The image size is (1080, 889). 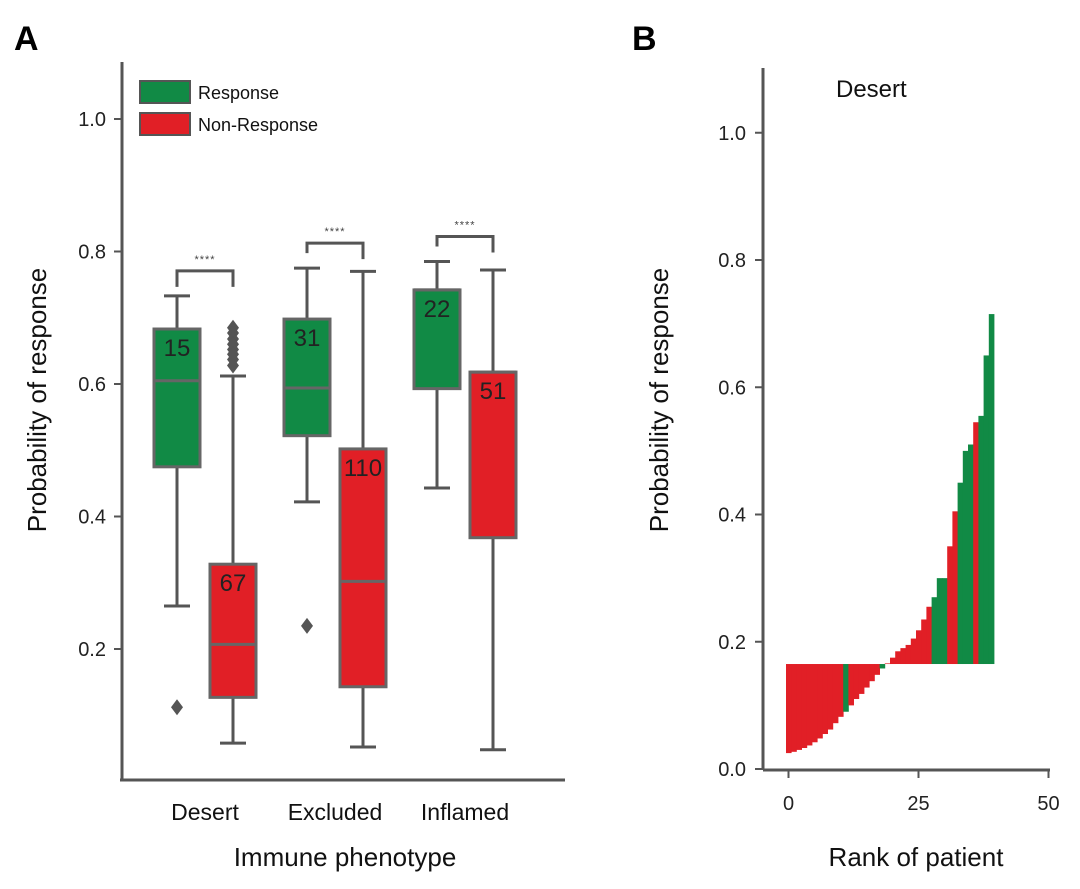 What do you see at coordinates (740, 452) in the screenshot?
I see `panel-b-y-ticks: 0.0 0.2 0.4 0.6 0.8 1.0` at bounding box center [740, 452].